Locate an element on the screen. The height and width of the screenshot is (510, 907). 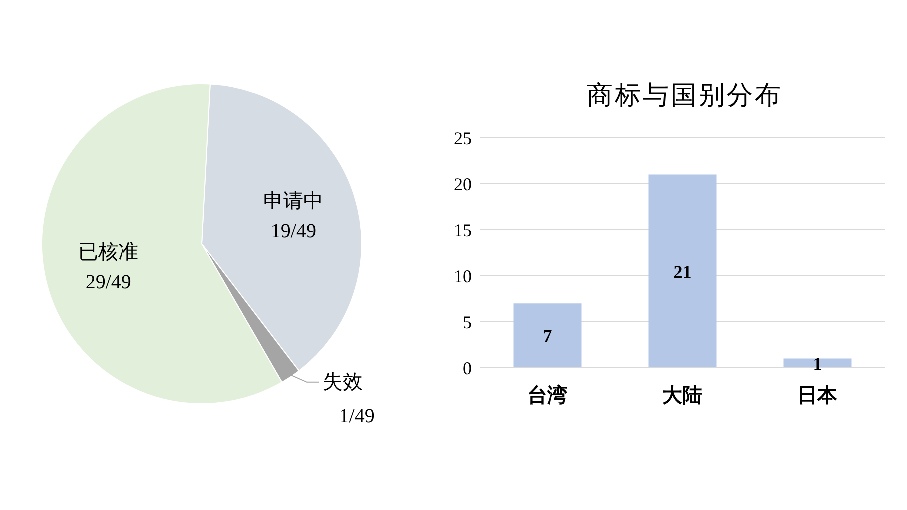
data-label: 21 is located at coordinates (683, 272).